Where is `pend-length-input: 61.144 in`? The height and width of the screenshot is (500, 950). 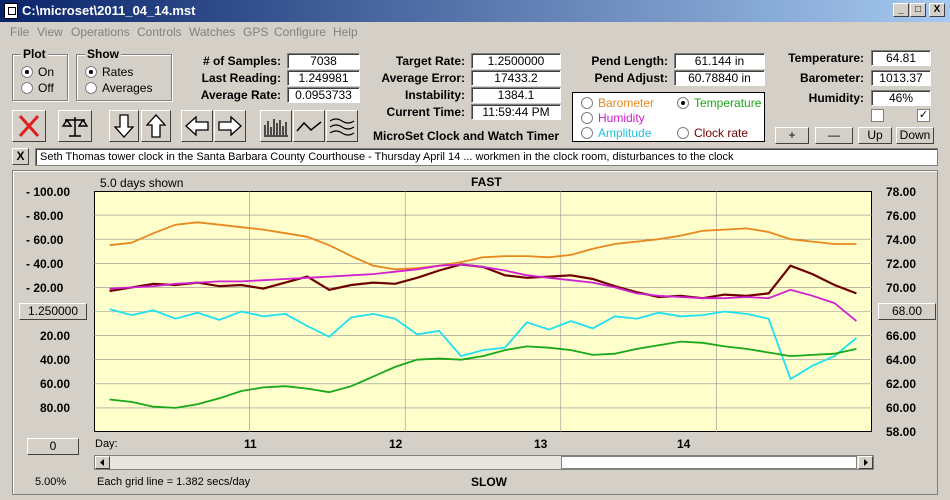 pend-length-input: 61.144 in is located at coordinates (719, 61).